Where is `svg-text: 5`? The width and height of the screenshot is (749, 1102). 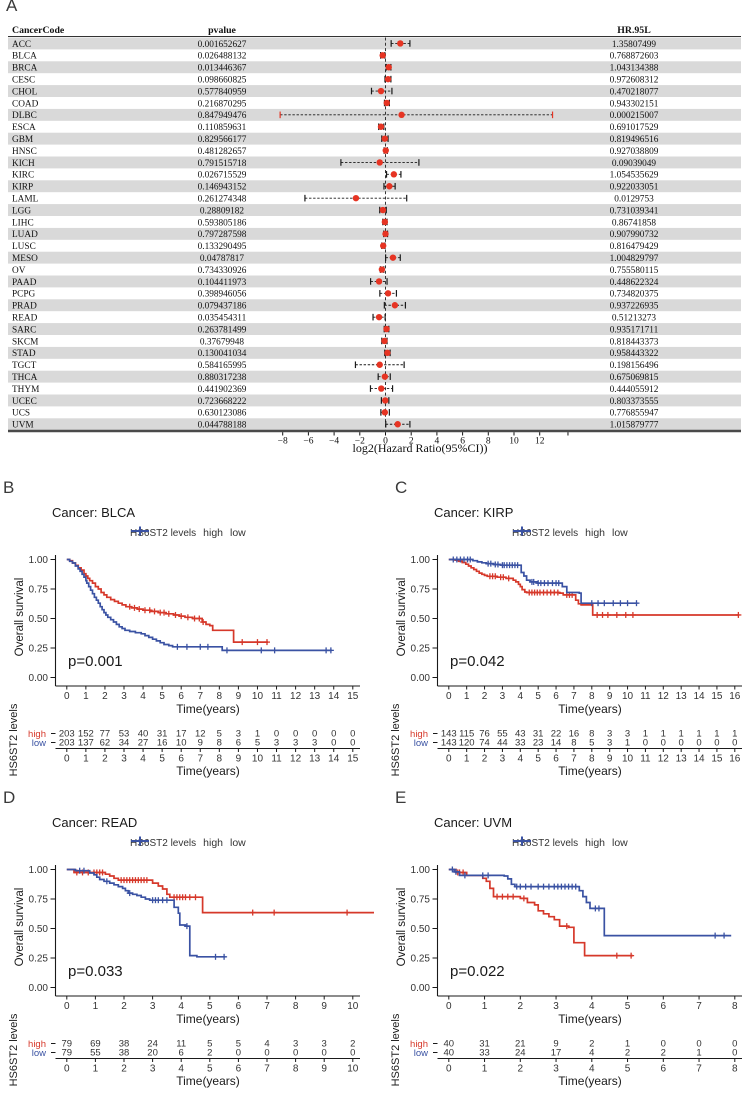 svg-text: 5 is located at coordinates (162, 759).